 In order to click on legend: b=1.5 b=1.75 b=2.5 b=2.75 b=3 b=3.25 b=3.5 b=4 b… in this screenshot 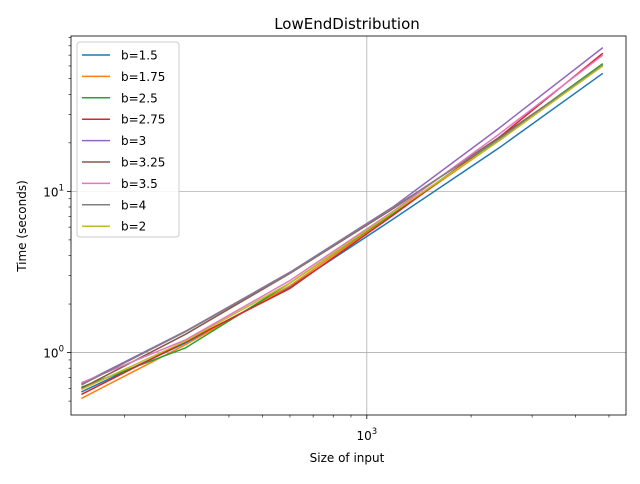, I will do `click(128, 139)`.